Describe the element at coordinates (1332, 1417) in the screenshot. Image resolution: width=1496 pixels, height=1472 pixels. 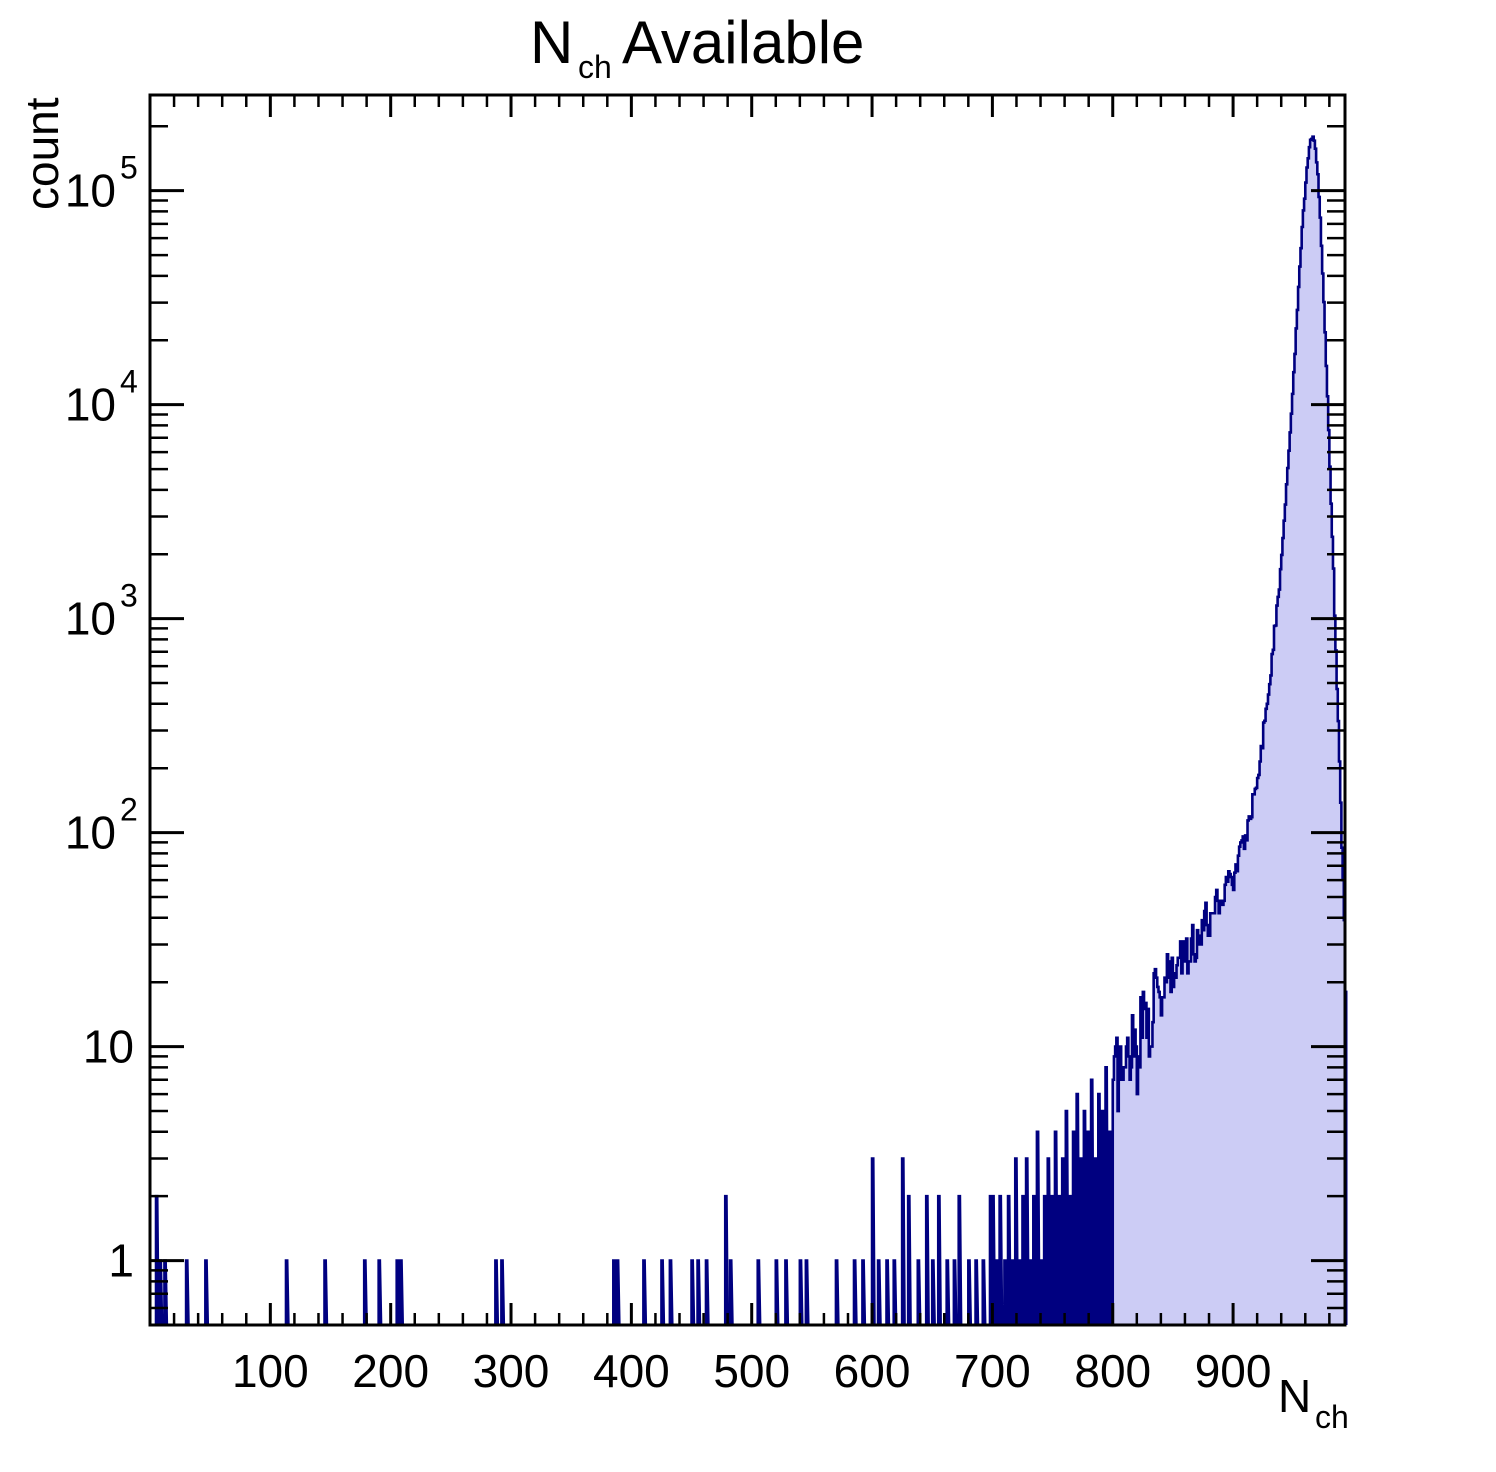
I see `x-axis-title-subscript: ch` at that location.